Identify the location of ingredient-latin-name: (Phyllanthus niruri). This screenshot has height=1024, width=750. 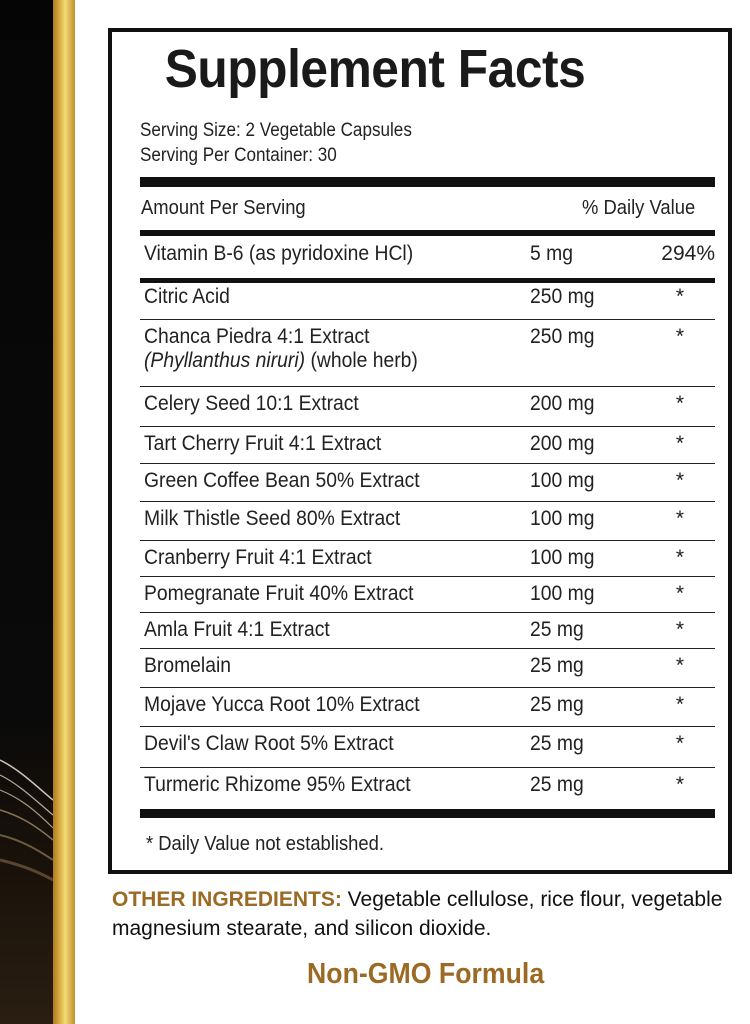
(225, 360).